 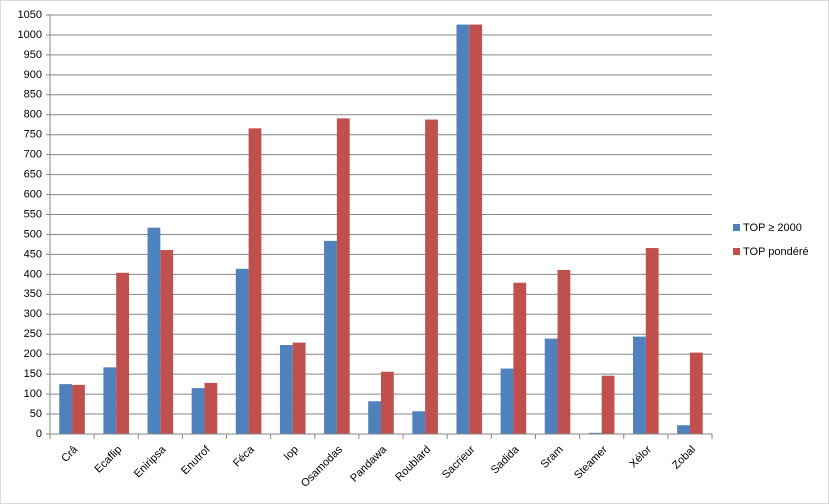 What do you see at coordinates (33, 234) in the screenshot?
I see `y-tick-label: 500` at bounding box center [33, 234].